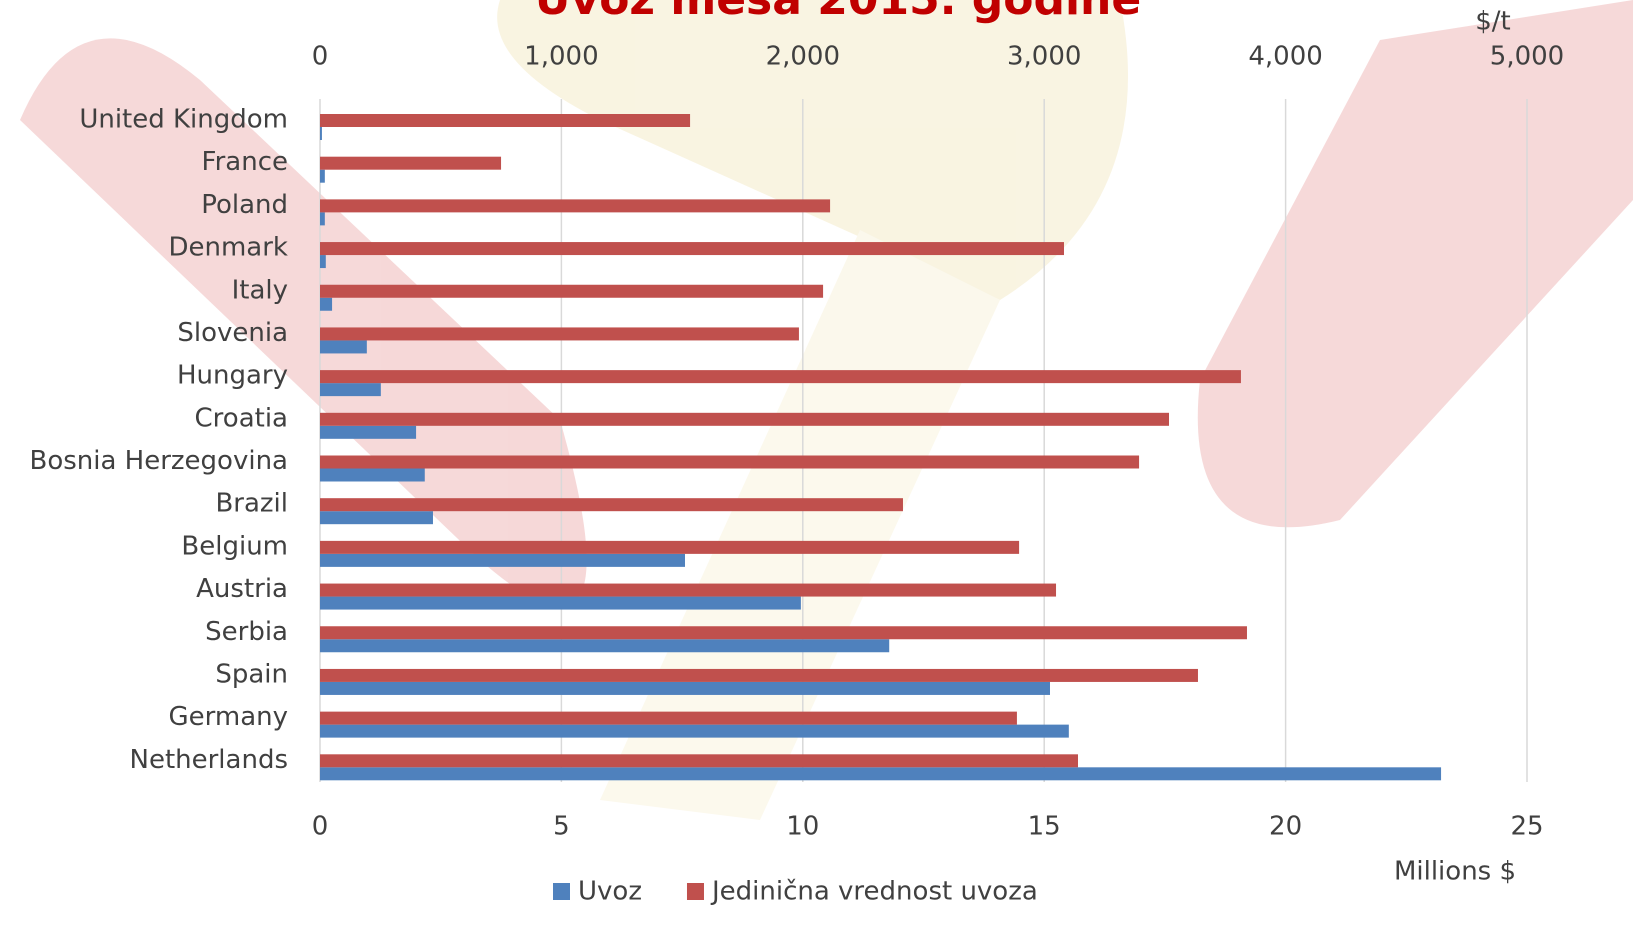  What do you see at coordinates (610, 892) in the screenshot?
I see `legend-label: Uvoz` at bounding box center [610, 892].